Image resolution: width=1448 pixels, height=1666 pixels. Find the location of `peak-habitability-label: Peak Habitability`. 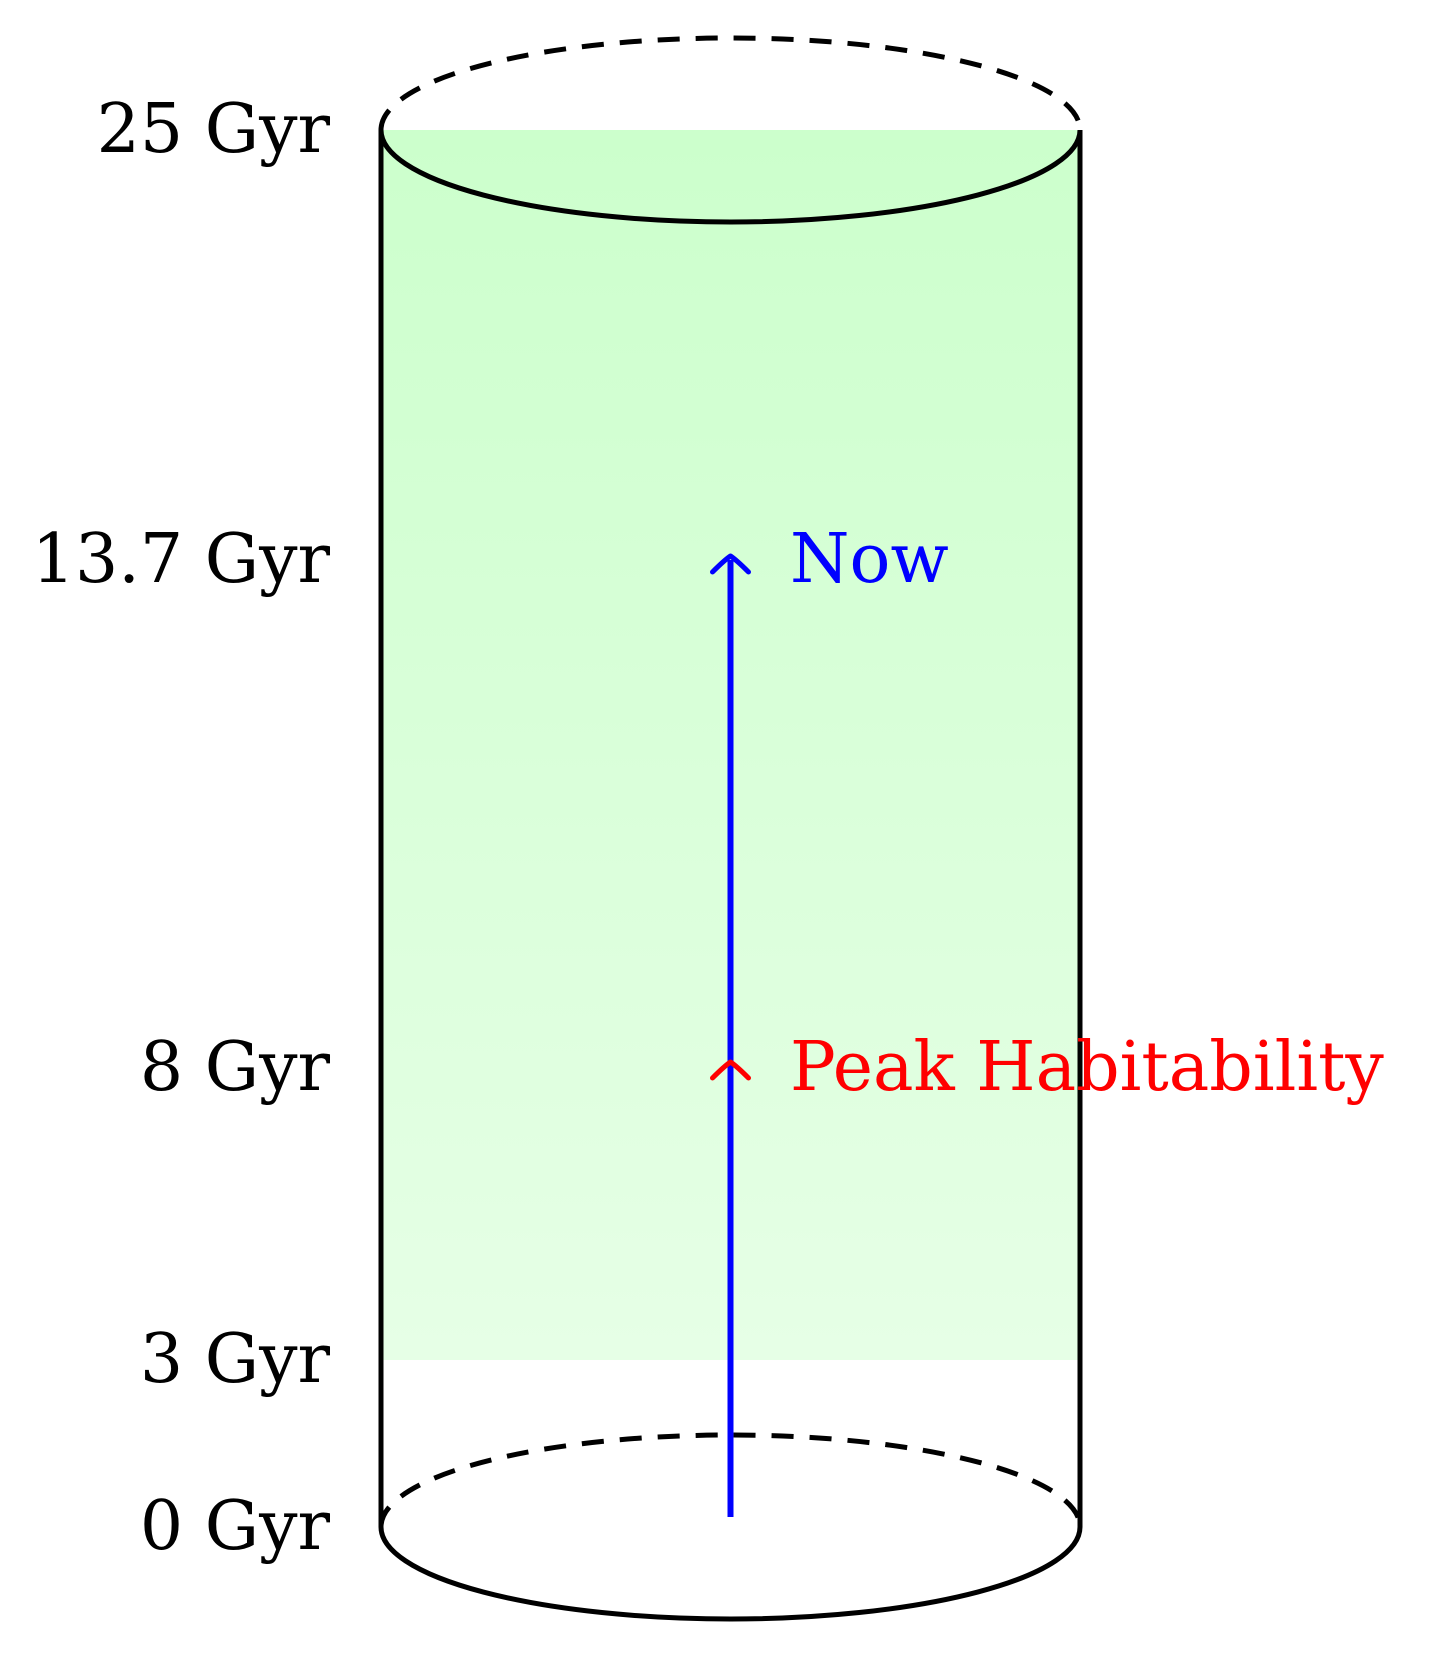

peak-habitability-label: Peak Habitability is located at coordinates (1087, 1067).